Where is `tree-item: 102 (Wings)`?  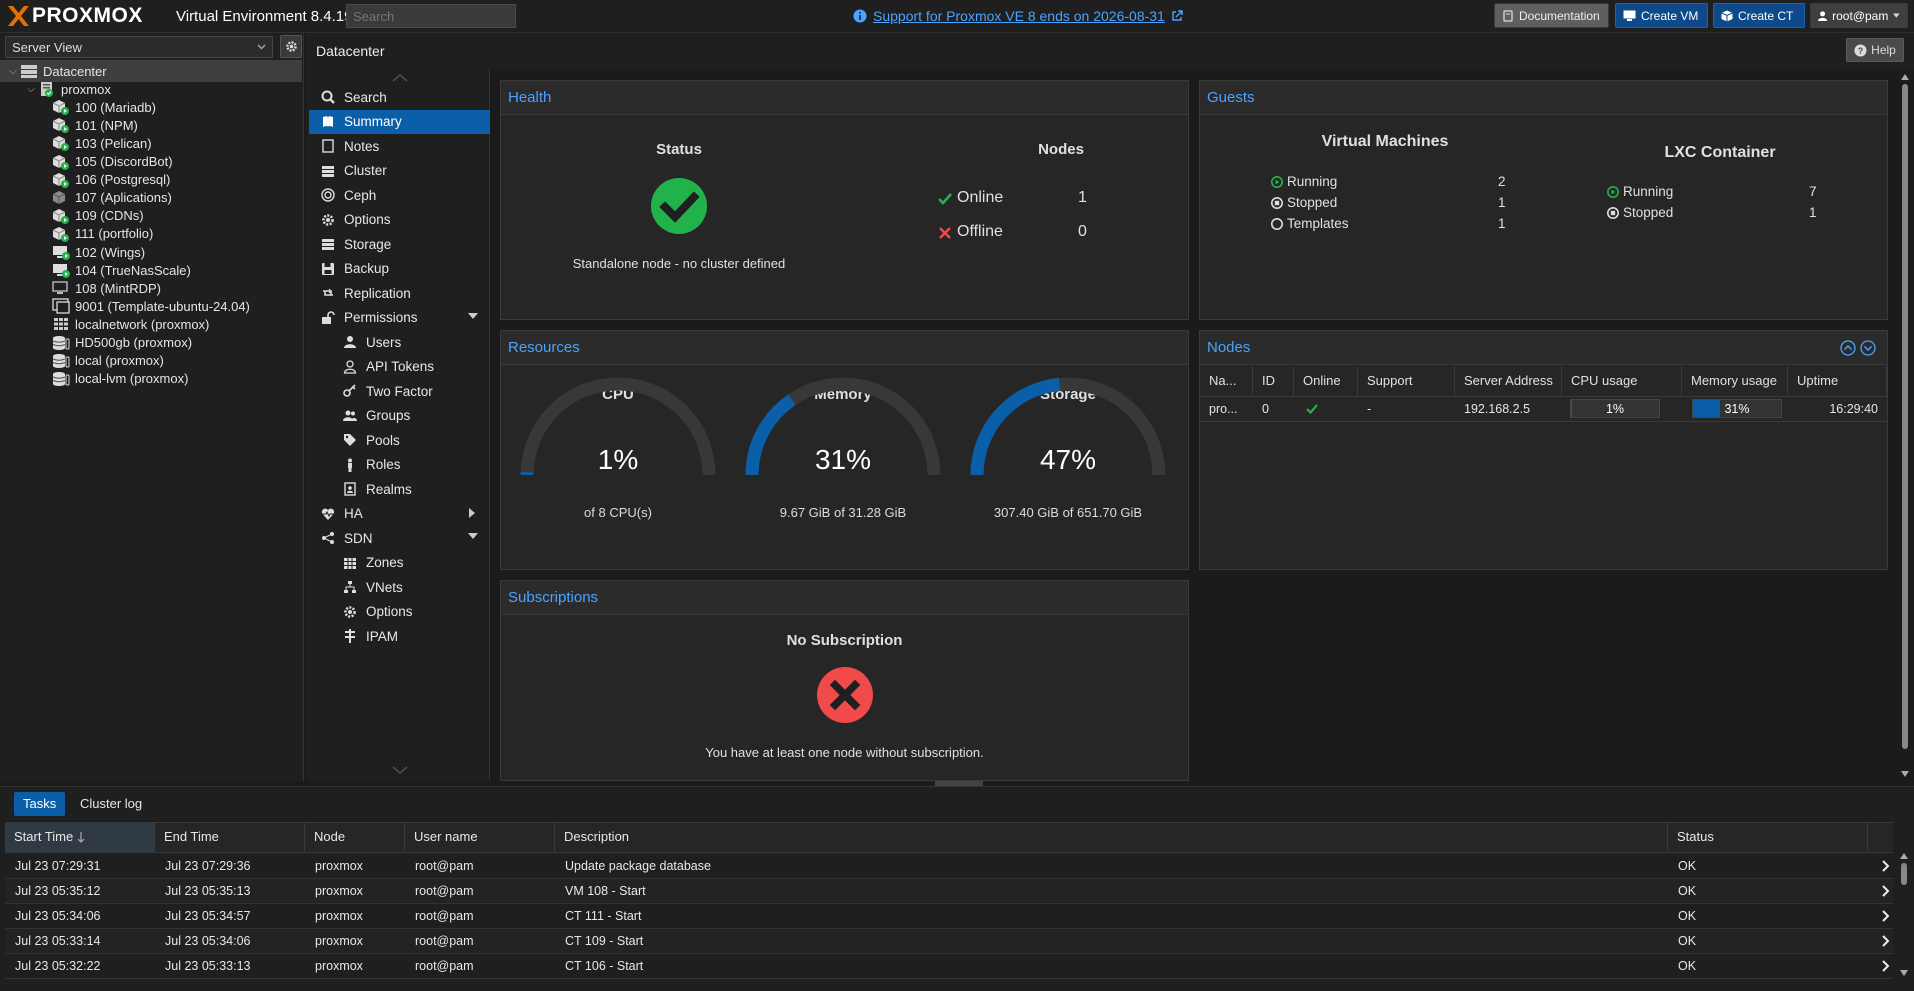
tree-item: 102 (Wings) is located at coordinates (72, 252).